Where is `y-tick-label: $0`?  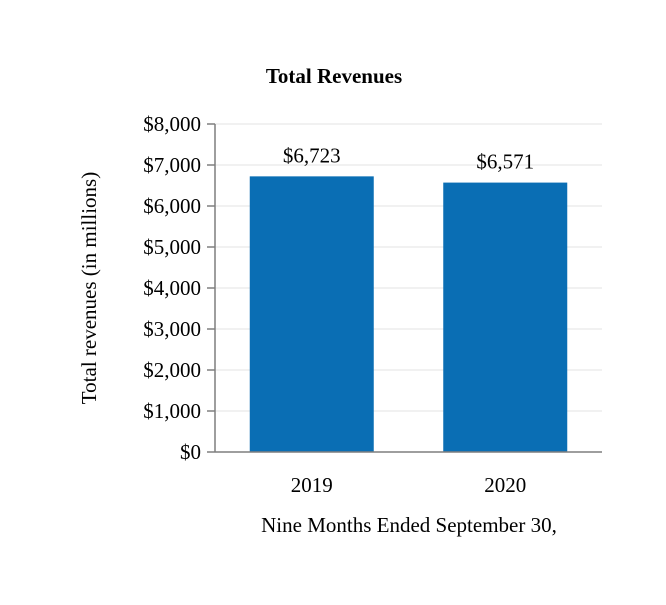 y-tick-label: $0 is located at coordinates (190, 452).